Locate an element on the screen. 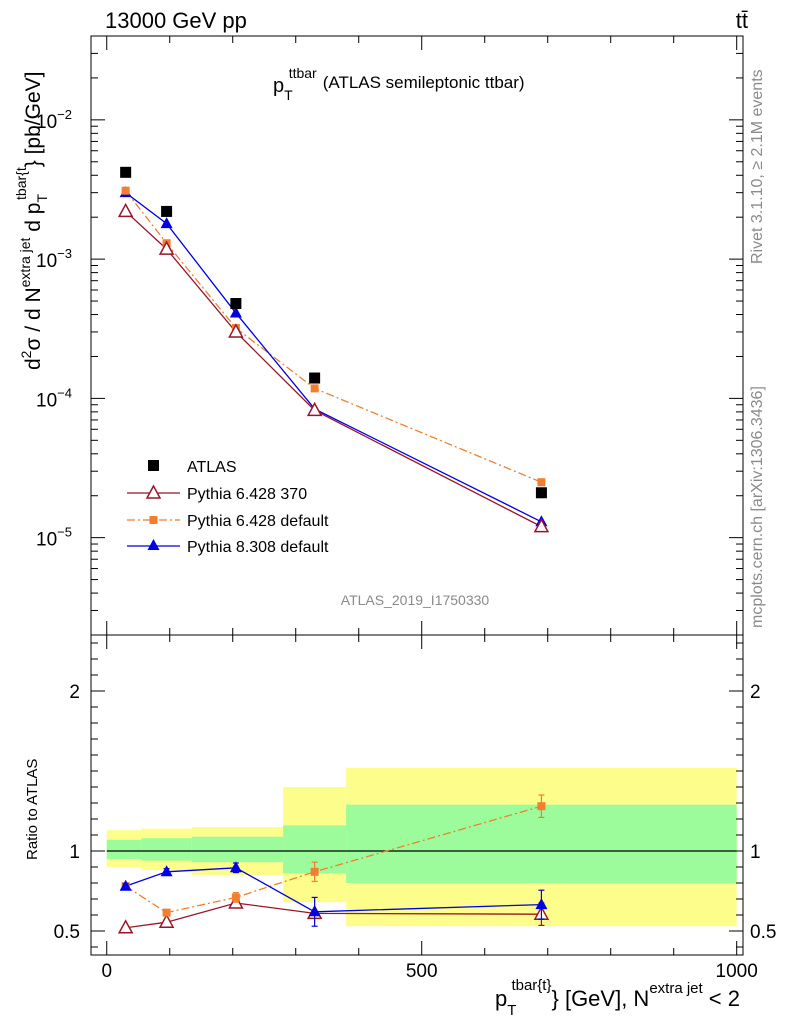 The width and height of the screenshot is (786, 1024). ratio-uncertainty-bands is located at coordinates (421, 847).